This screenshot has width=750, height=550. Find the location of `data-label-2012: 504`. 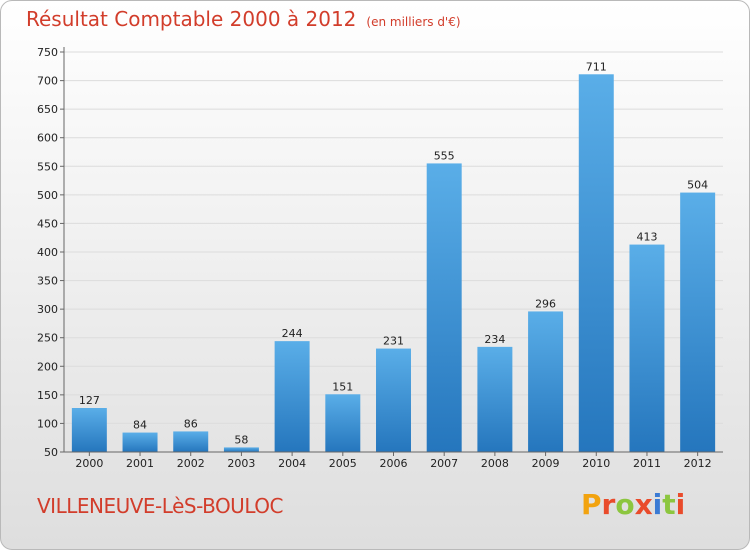

data-label-2012: 504 is located at coordinates (697, 185).